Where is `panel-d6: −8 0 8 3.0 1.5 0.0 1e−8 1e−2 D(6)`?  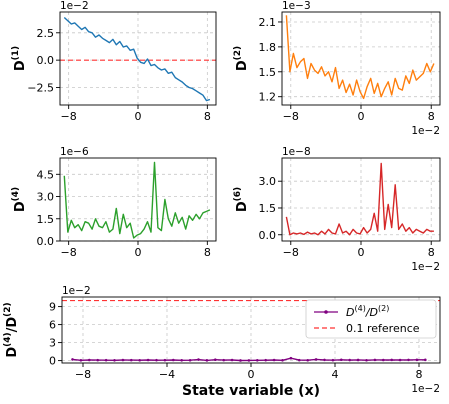 panel-d6: −8 0 8 3.0 1.5 0.0 1e−8 1e−2 D(6) is located at coordinates (337, 209).